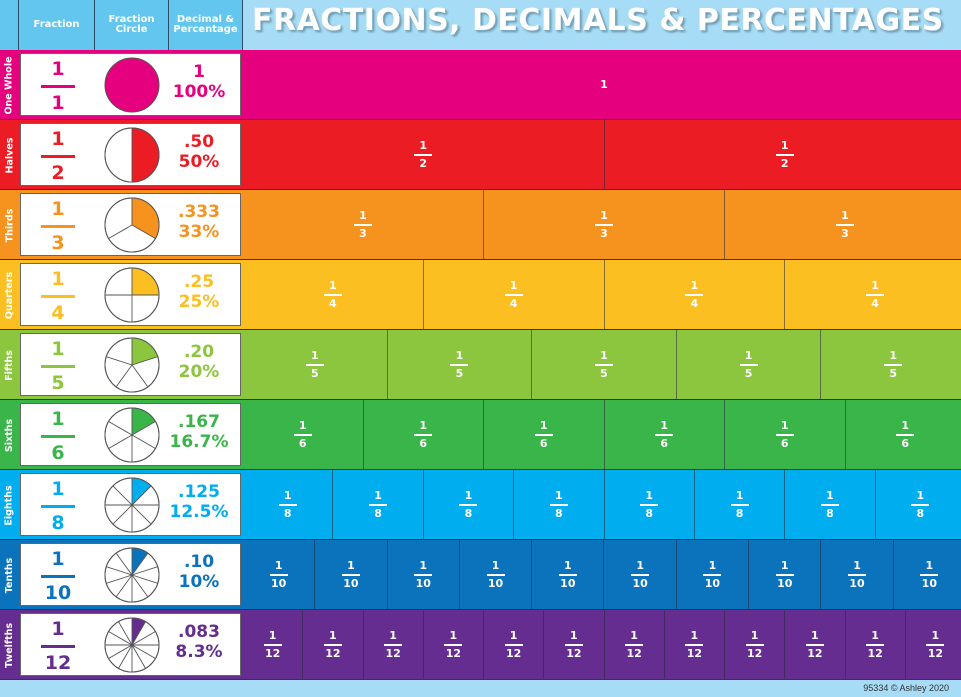 The image size is (961, 697). Describe the element at coordinates (58, 592) in the screenshot. I see `denominator: 10` at that location.